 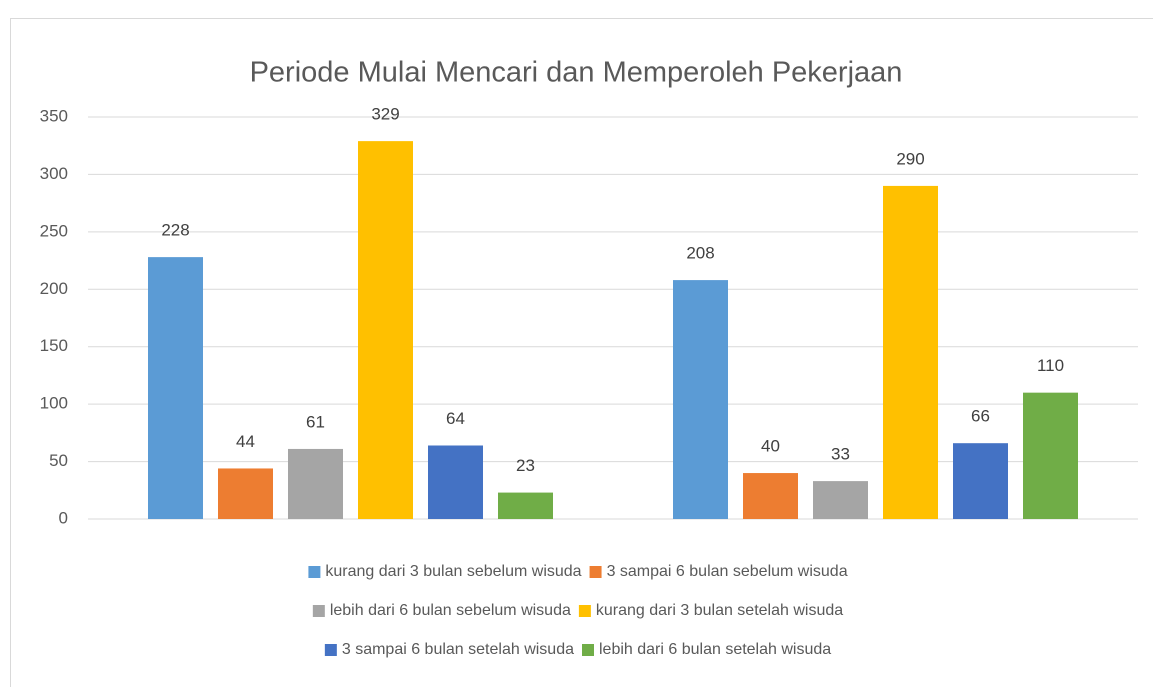 What do you see at coordinates (453, 571) in the screenshot?
I see `legend-label: kurang dari 3 bulan sebelum wisuda` at bounding box center [453, 571].